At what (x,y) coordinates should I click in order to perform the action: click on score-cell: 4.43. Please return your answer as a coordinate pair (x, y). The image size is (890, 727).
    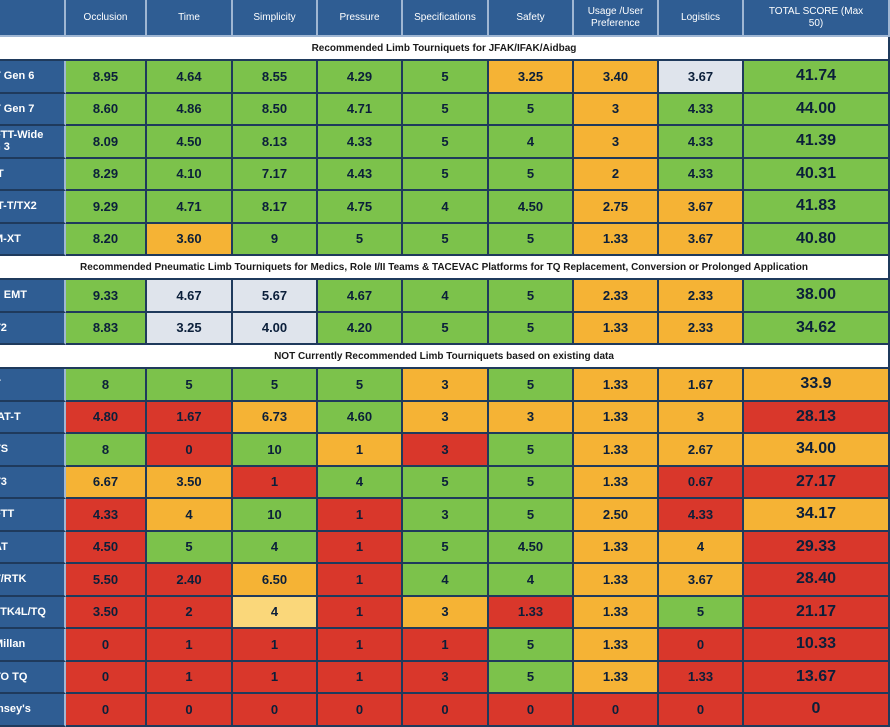
    Looking at the image, I should click on (360, 174).